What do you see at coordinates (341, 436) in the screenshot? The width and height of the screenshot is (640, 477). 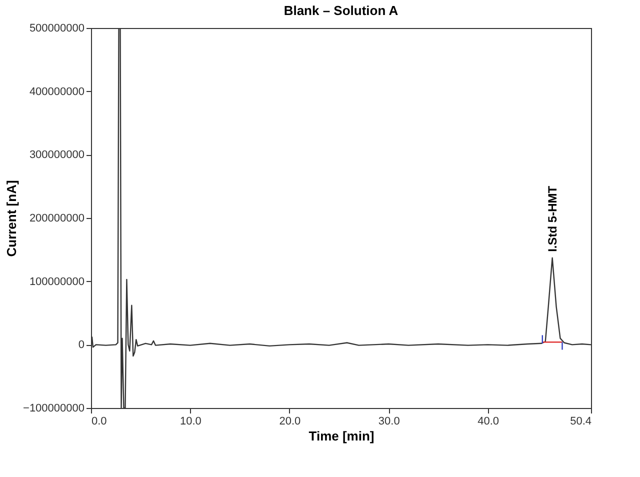 I see `x-axis-title: Time [min]` at bounding box center [341, 436].